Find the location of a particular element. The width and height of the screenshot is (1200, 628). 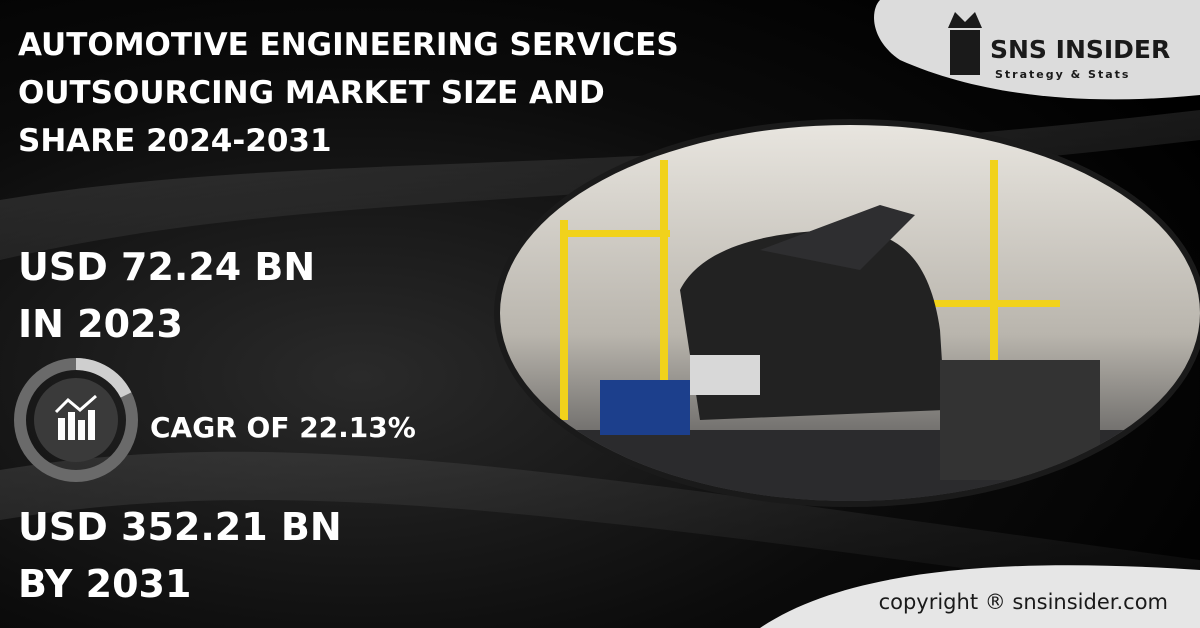

gauge-center is located at coordinates (76, 420).